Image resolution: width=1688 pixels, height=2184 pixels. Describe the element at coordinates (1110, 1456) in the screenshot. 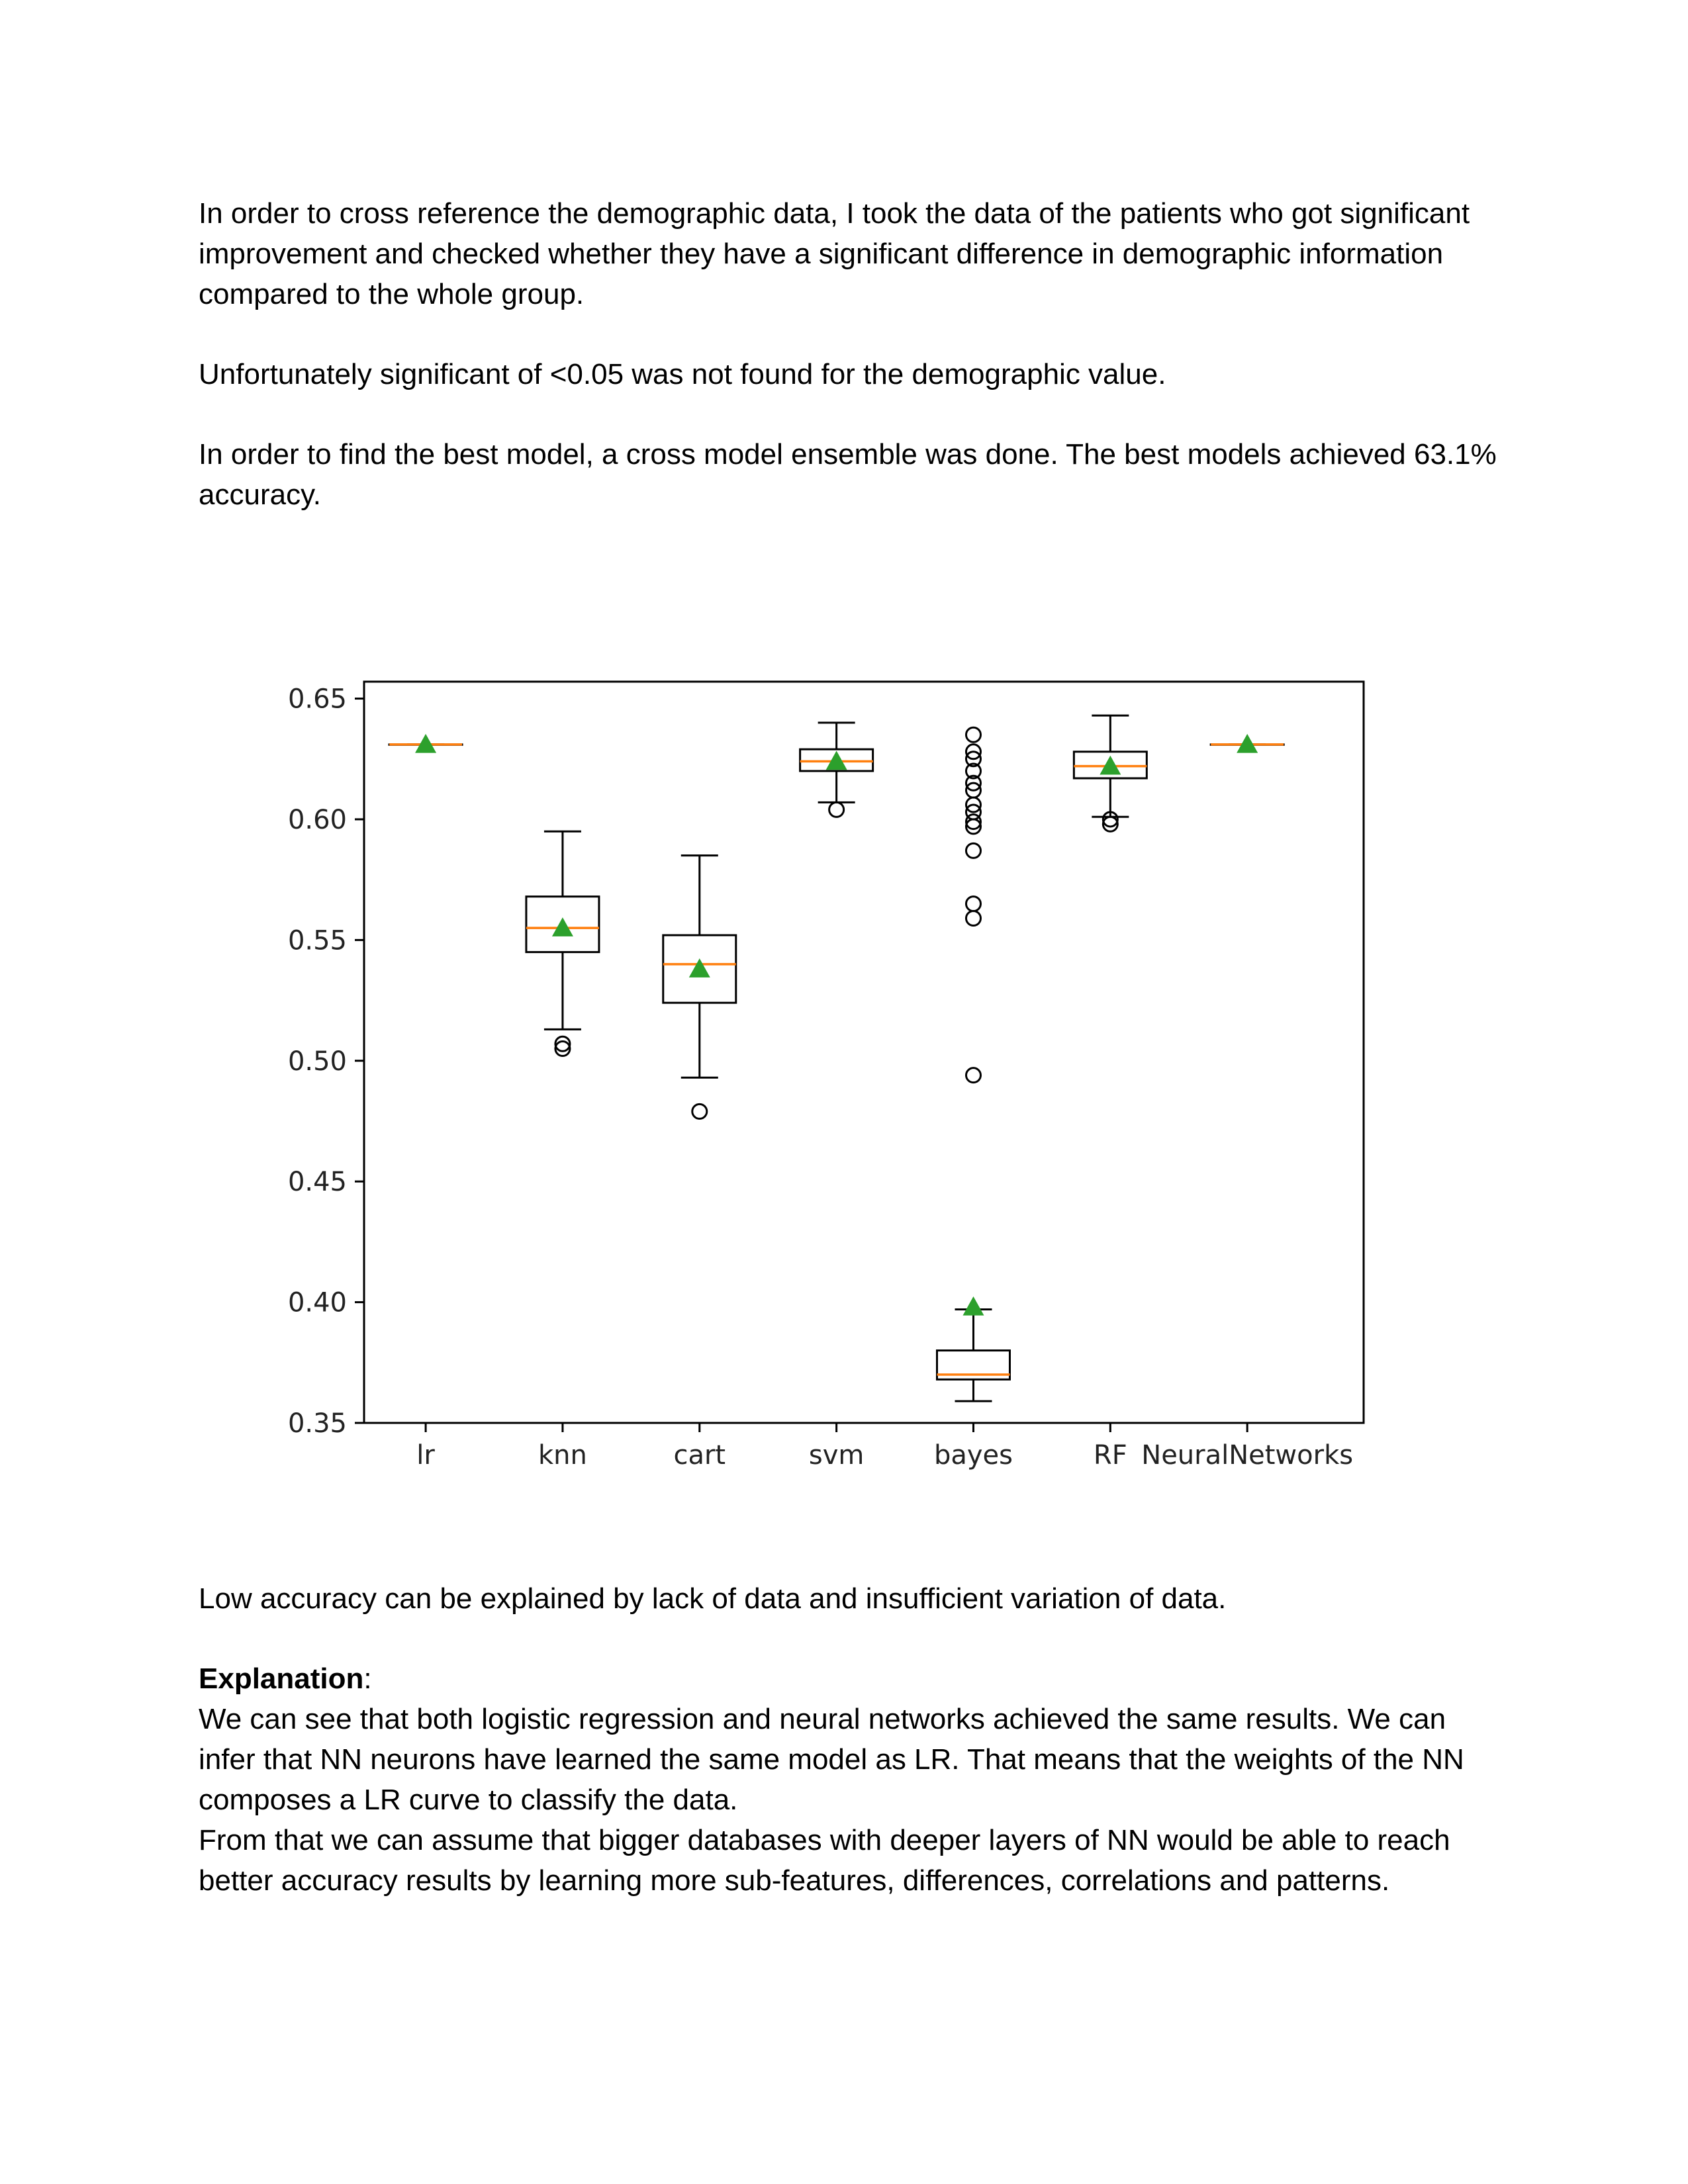

I see `x-tick-label: RF` at that location.